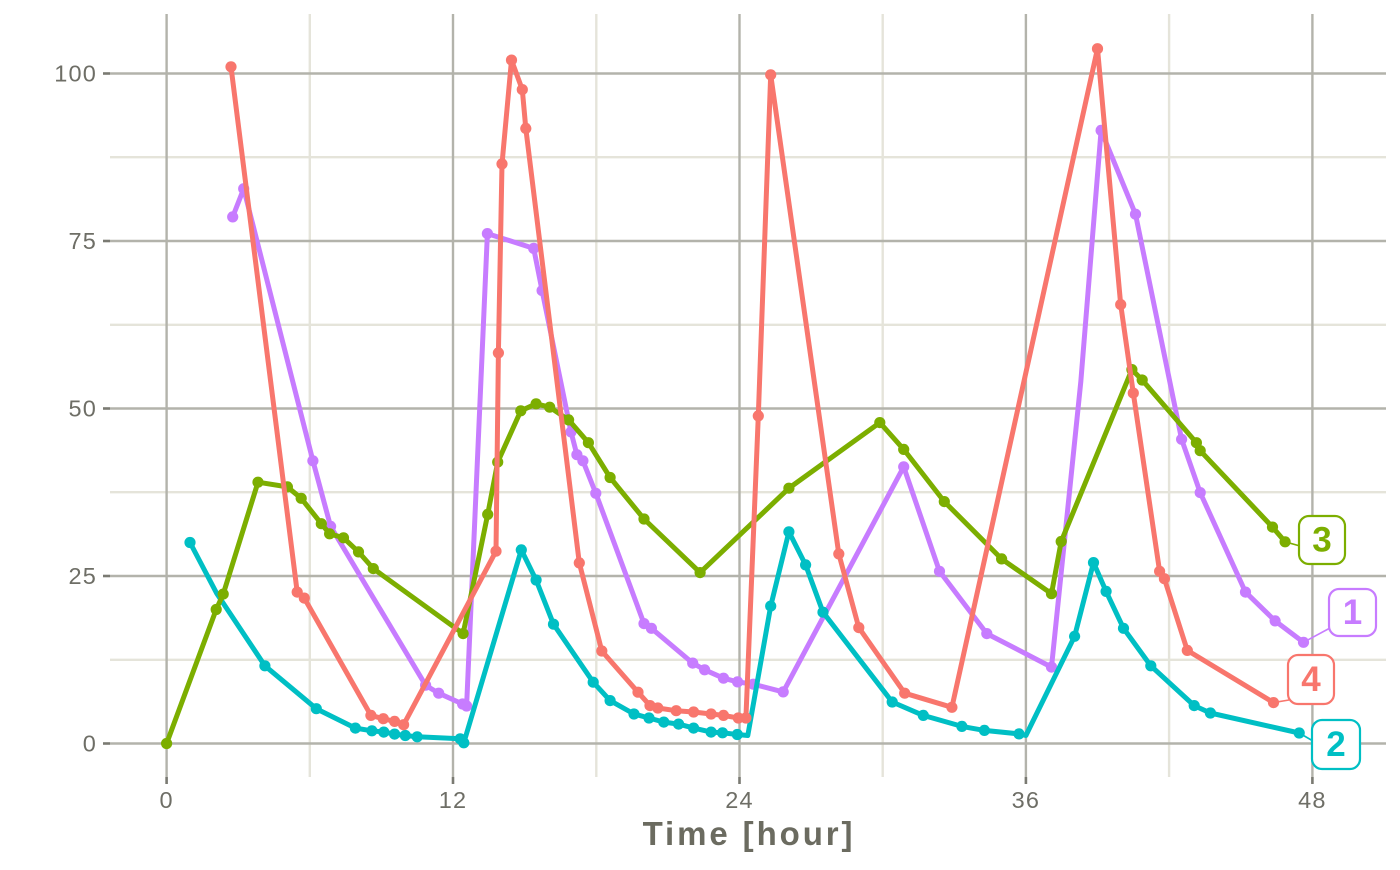  Describe the element at coordinates (82, 409) in the screenshot. I see `svg-text: 50` at that location.